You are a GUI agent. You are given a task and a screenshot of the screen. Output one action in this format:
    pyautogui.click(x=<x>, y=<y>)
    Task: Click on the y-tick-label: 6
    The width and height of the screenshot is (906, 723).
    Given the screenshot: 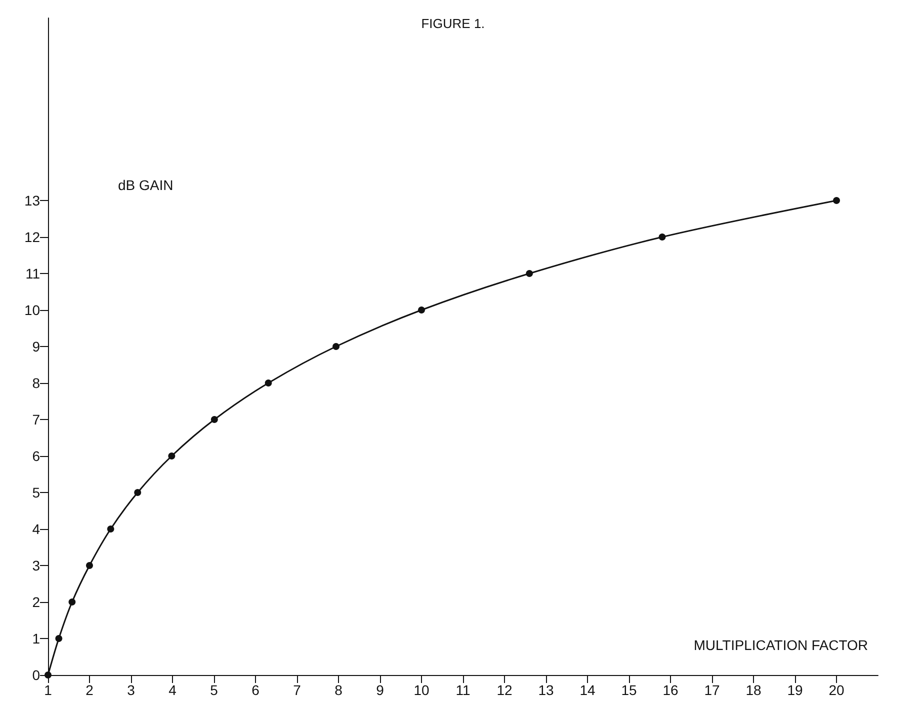 What is the action you would take?
    pyautogui.click(x=36, y=456)
    